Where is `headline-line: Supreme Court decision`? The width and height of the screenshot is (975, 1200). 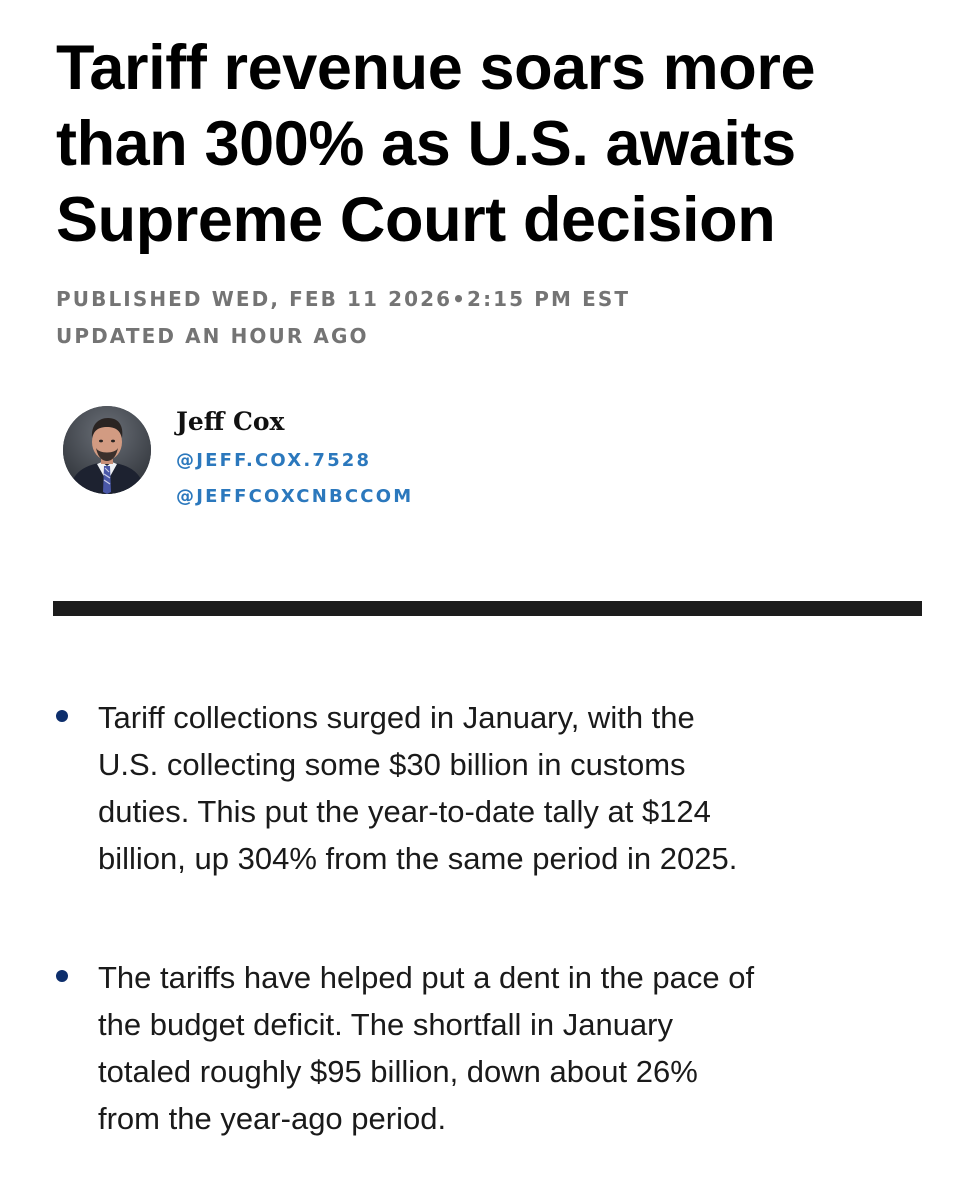
headline-line: Supreme Court decision is located at coordinates (416, 220).